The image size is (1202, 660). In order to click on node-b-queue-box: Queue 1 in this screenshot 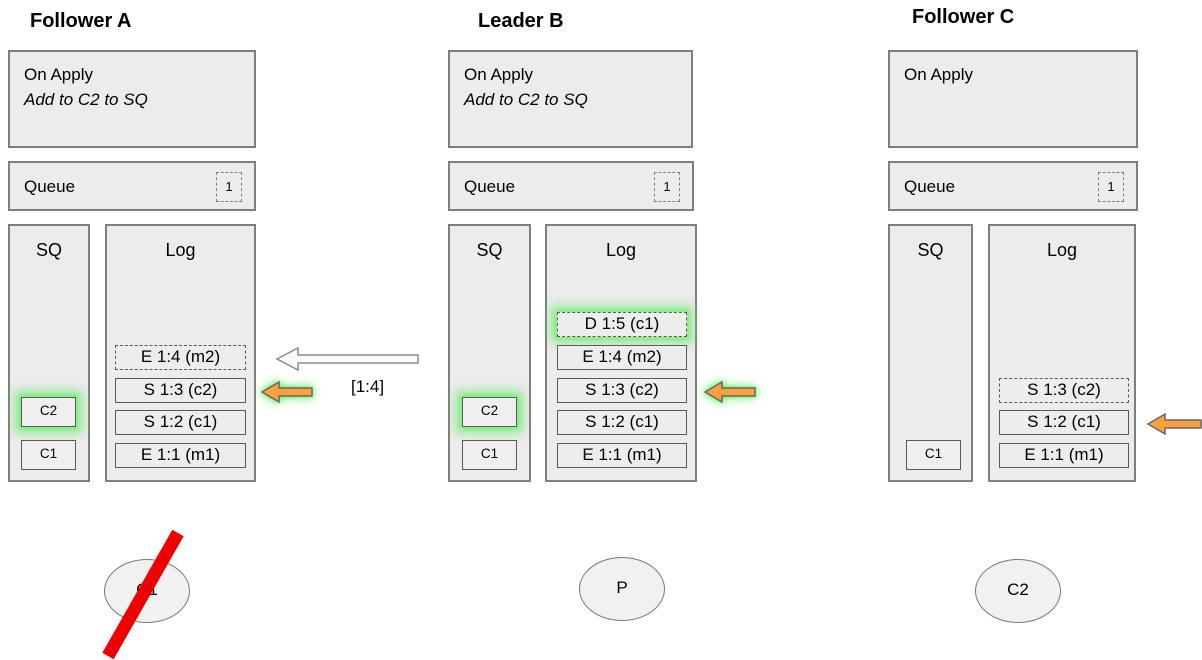, I will do `click(571, 186)`.